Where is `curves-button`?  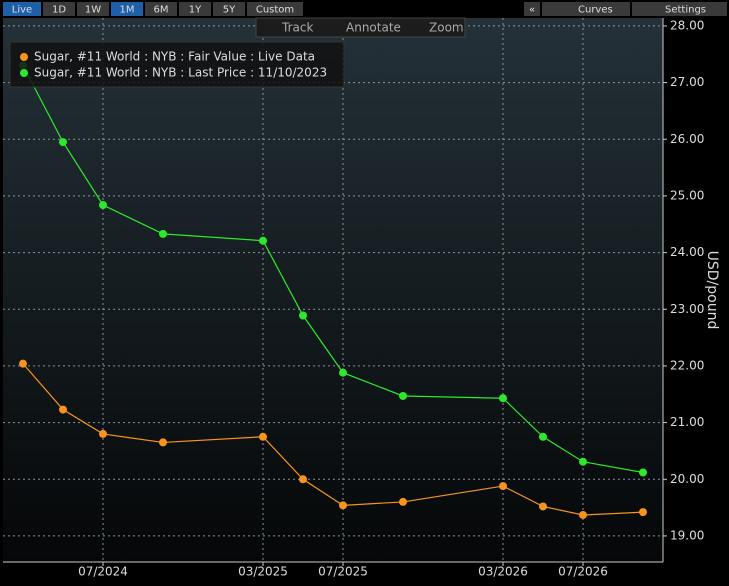
curves-button is located at coordinates (586, 9).